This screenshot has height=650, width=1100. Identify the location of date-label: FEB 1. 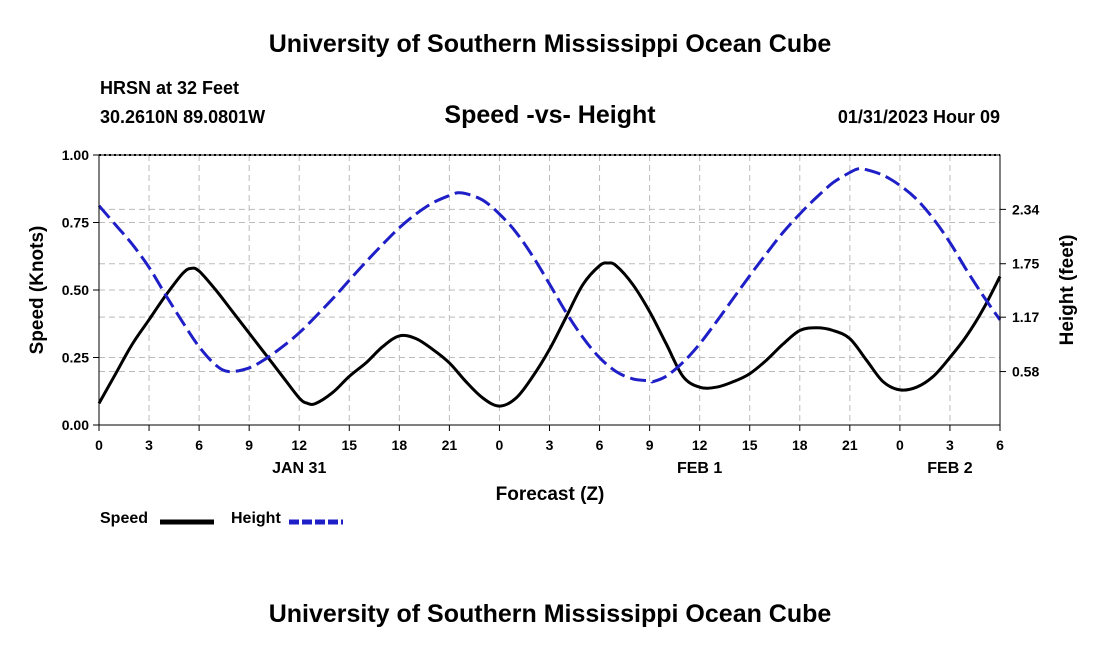
(699, 468).